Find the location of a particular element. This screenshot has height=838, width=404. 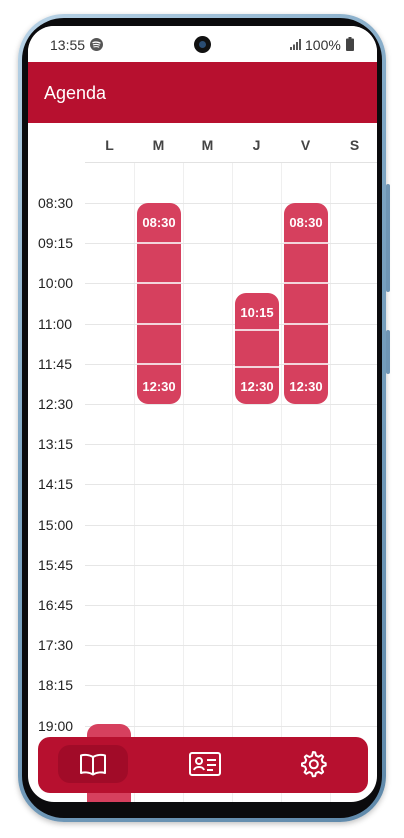

time-label: 15:00 is located at coordinates (56, 524).